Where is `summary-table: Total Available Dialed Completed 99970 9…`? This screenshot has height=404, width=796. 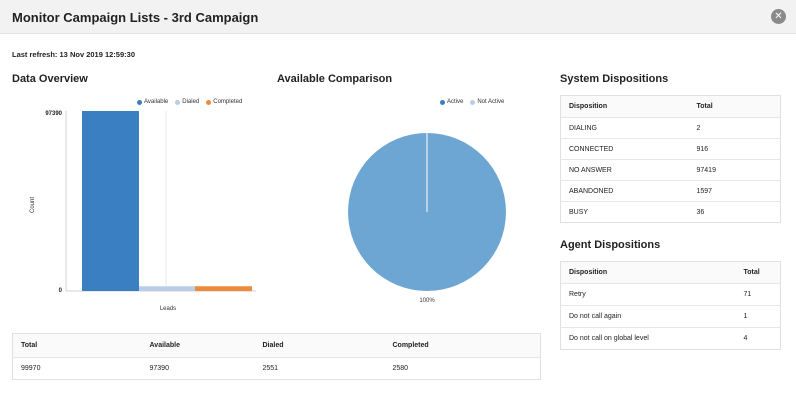 summary-table: Total Available Dialed Completed 99970 9… is located at coordinates (276, 356).